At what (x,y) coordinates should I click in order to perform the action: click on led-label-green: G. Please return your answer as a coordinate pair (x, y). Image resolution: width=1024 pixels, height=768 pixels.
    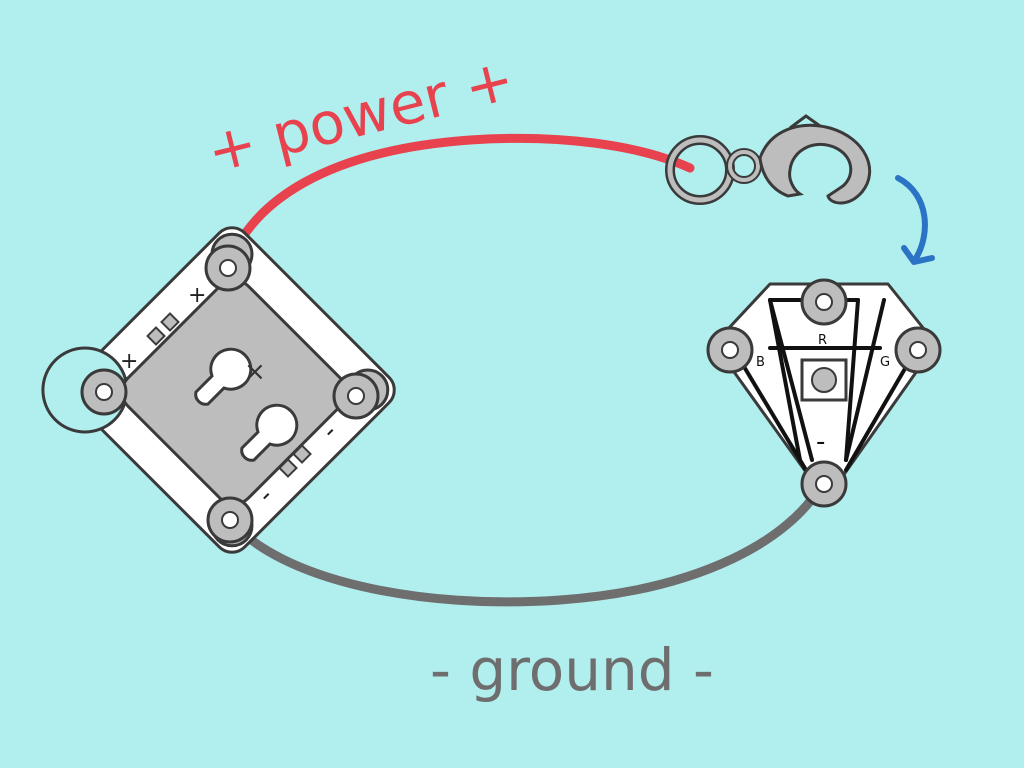
    Looking at the image, I should click on (885, 362).